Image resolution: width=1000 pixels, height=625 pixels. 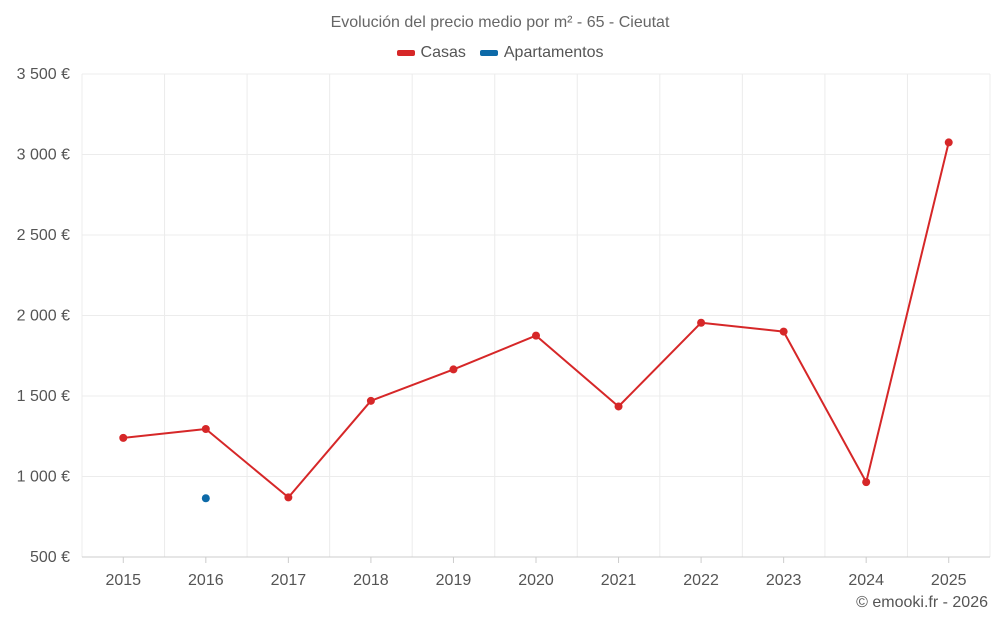 I want to click on y-tick-label: 1 500 €, so click(x=43, y=396).